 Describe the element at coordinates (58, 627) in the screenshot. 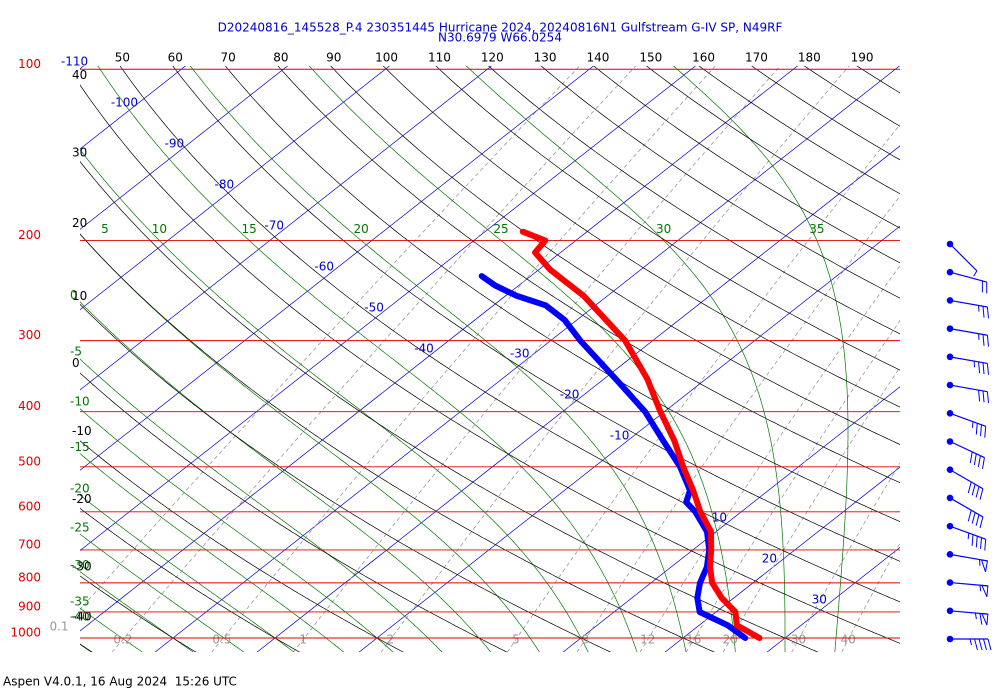

I see `mixing-ratio-label: 0.1` at that location.